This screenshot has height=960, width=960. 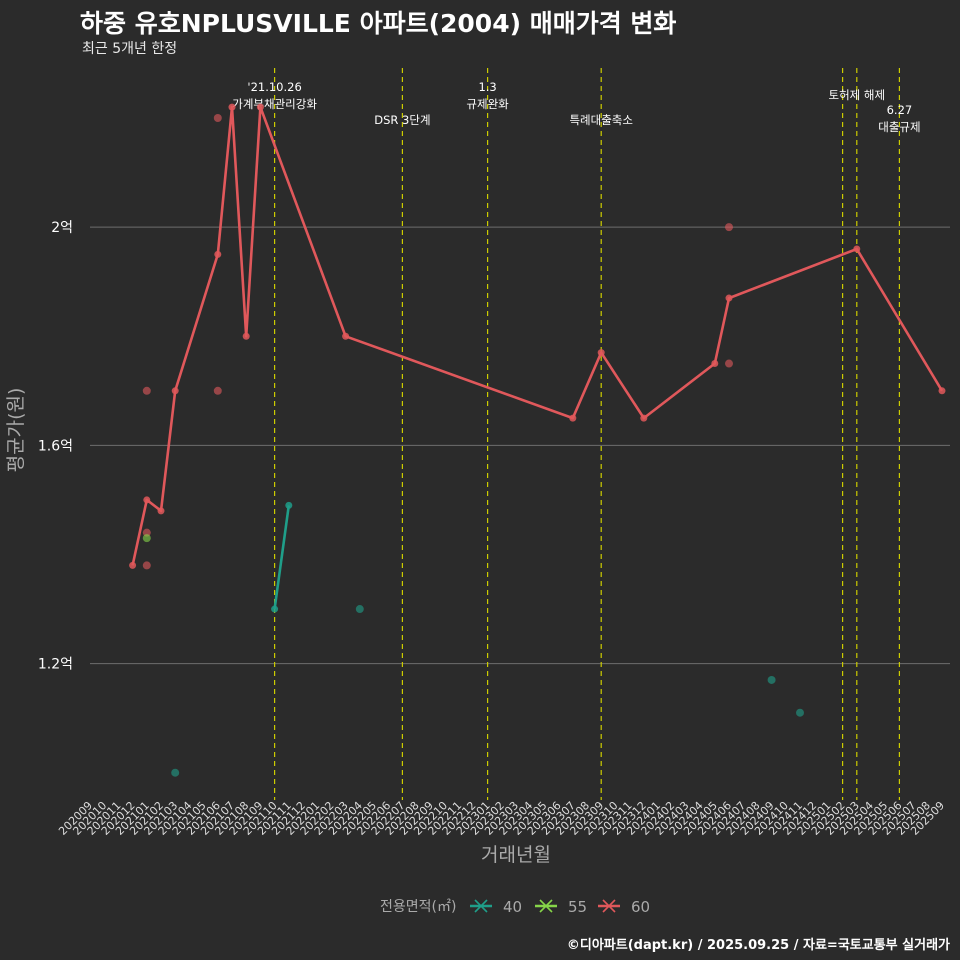 What do you see at coordinates (378, 23) in the screenshot?
I see `chart-title: 하중 유호NPLUSVILLE 아파트(2004) 매매가격 변화` at bounding box center [378, 23].